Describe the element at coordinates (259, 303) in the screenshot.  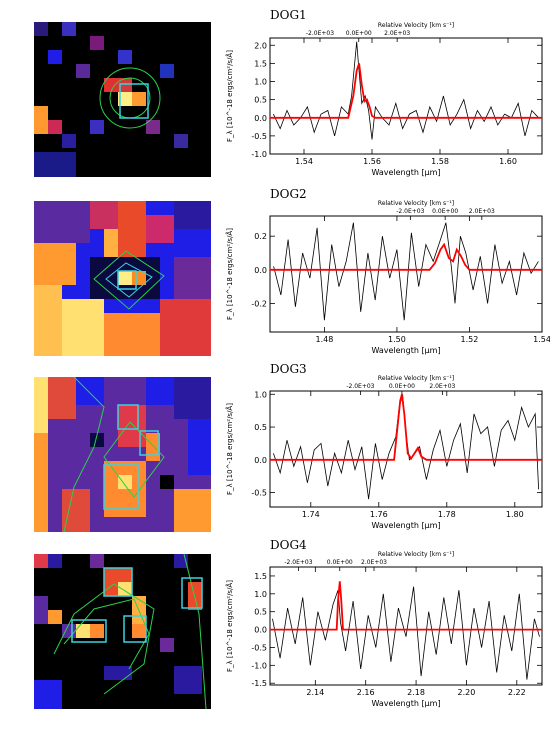
I see `y-tick-label: -0.2` at that location.